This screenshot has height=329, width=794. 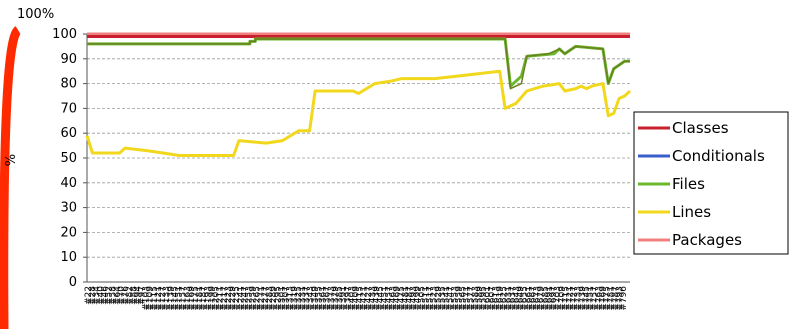 I want to click on x-tick-label: #715, so click(x=566, y=298).